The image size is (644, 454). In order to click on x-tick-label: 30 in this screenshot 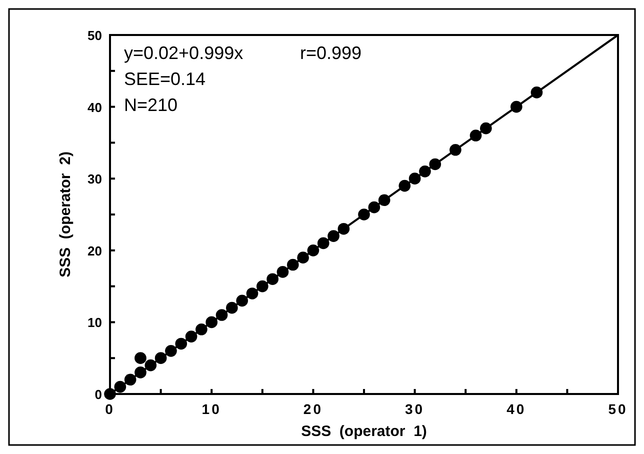, I will do `click(415, 409)`.